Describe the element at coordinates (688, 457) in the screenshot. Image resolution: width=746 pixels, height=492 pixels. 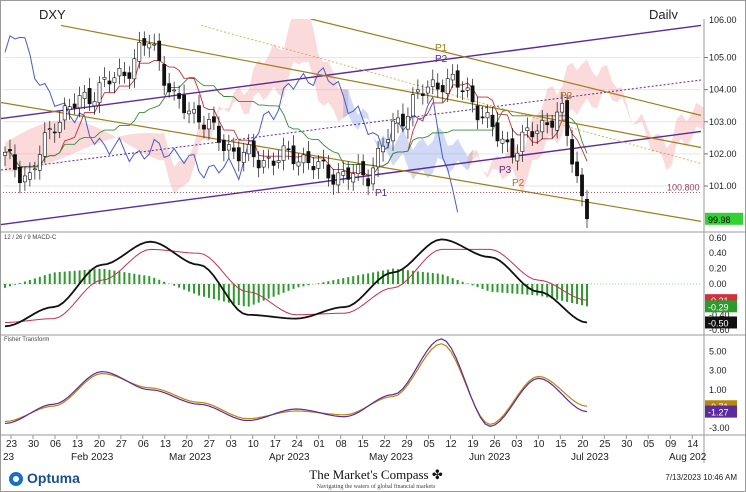
I see `x-axis-month-label: Aug 202` at that location.